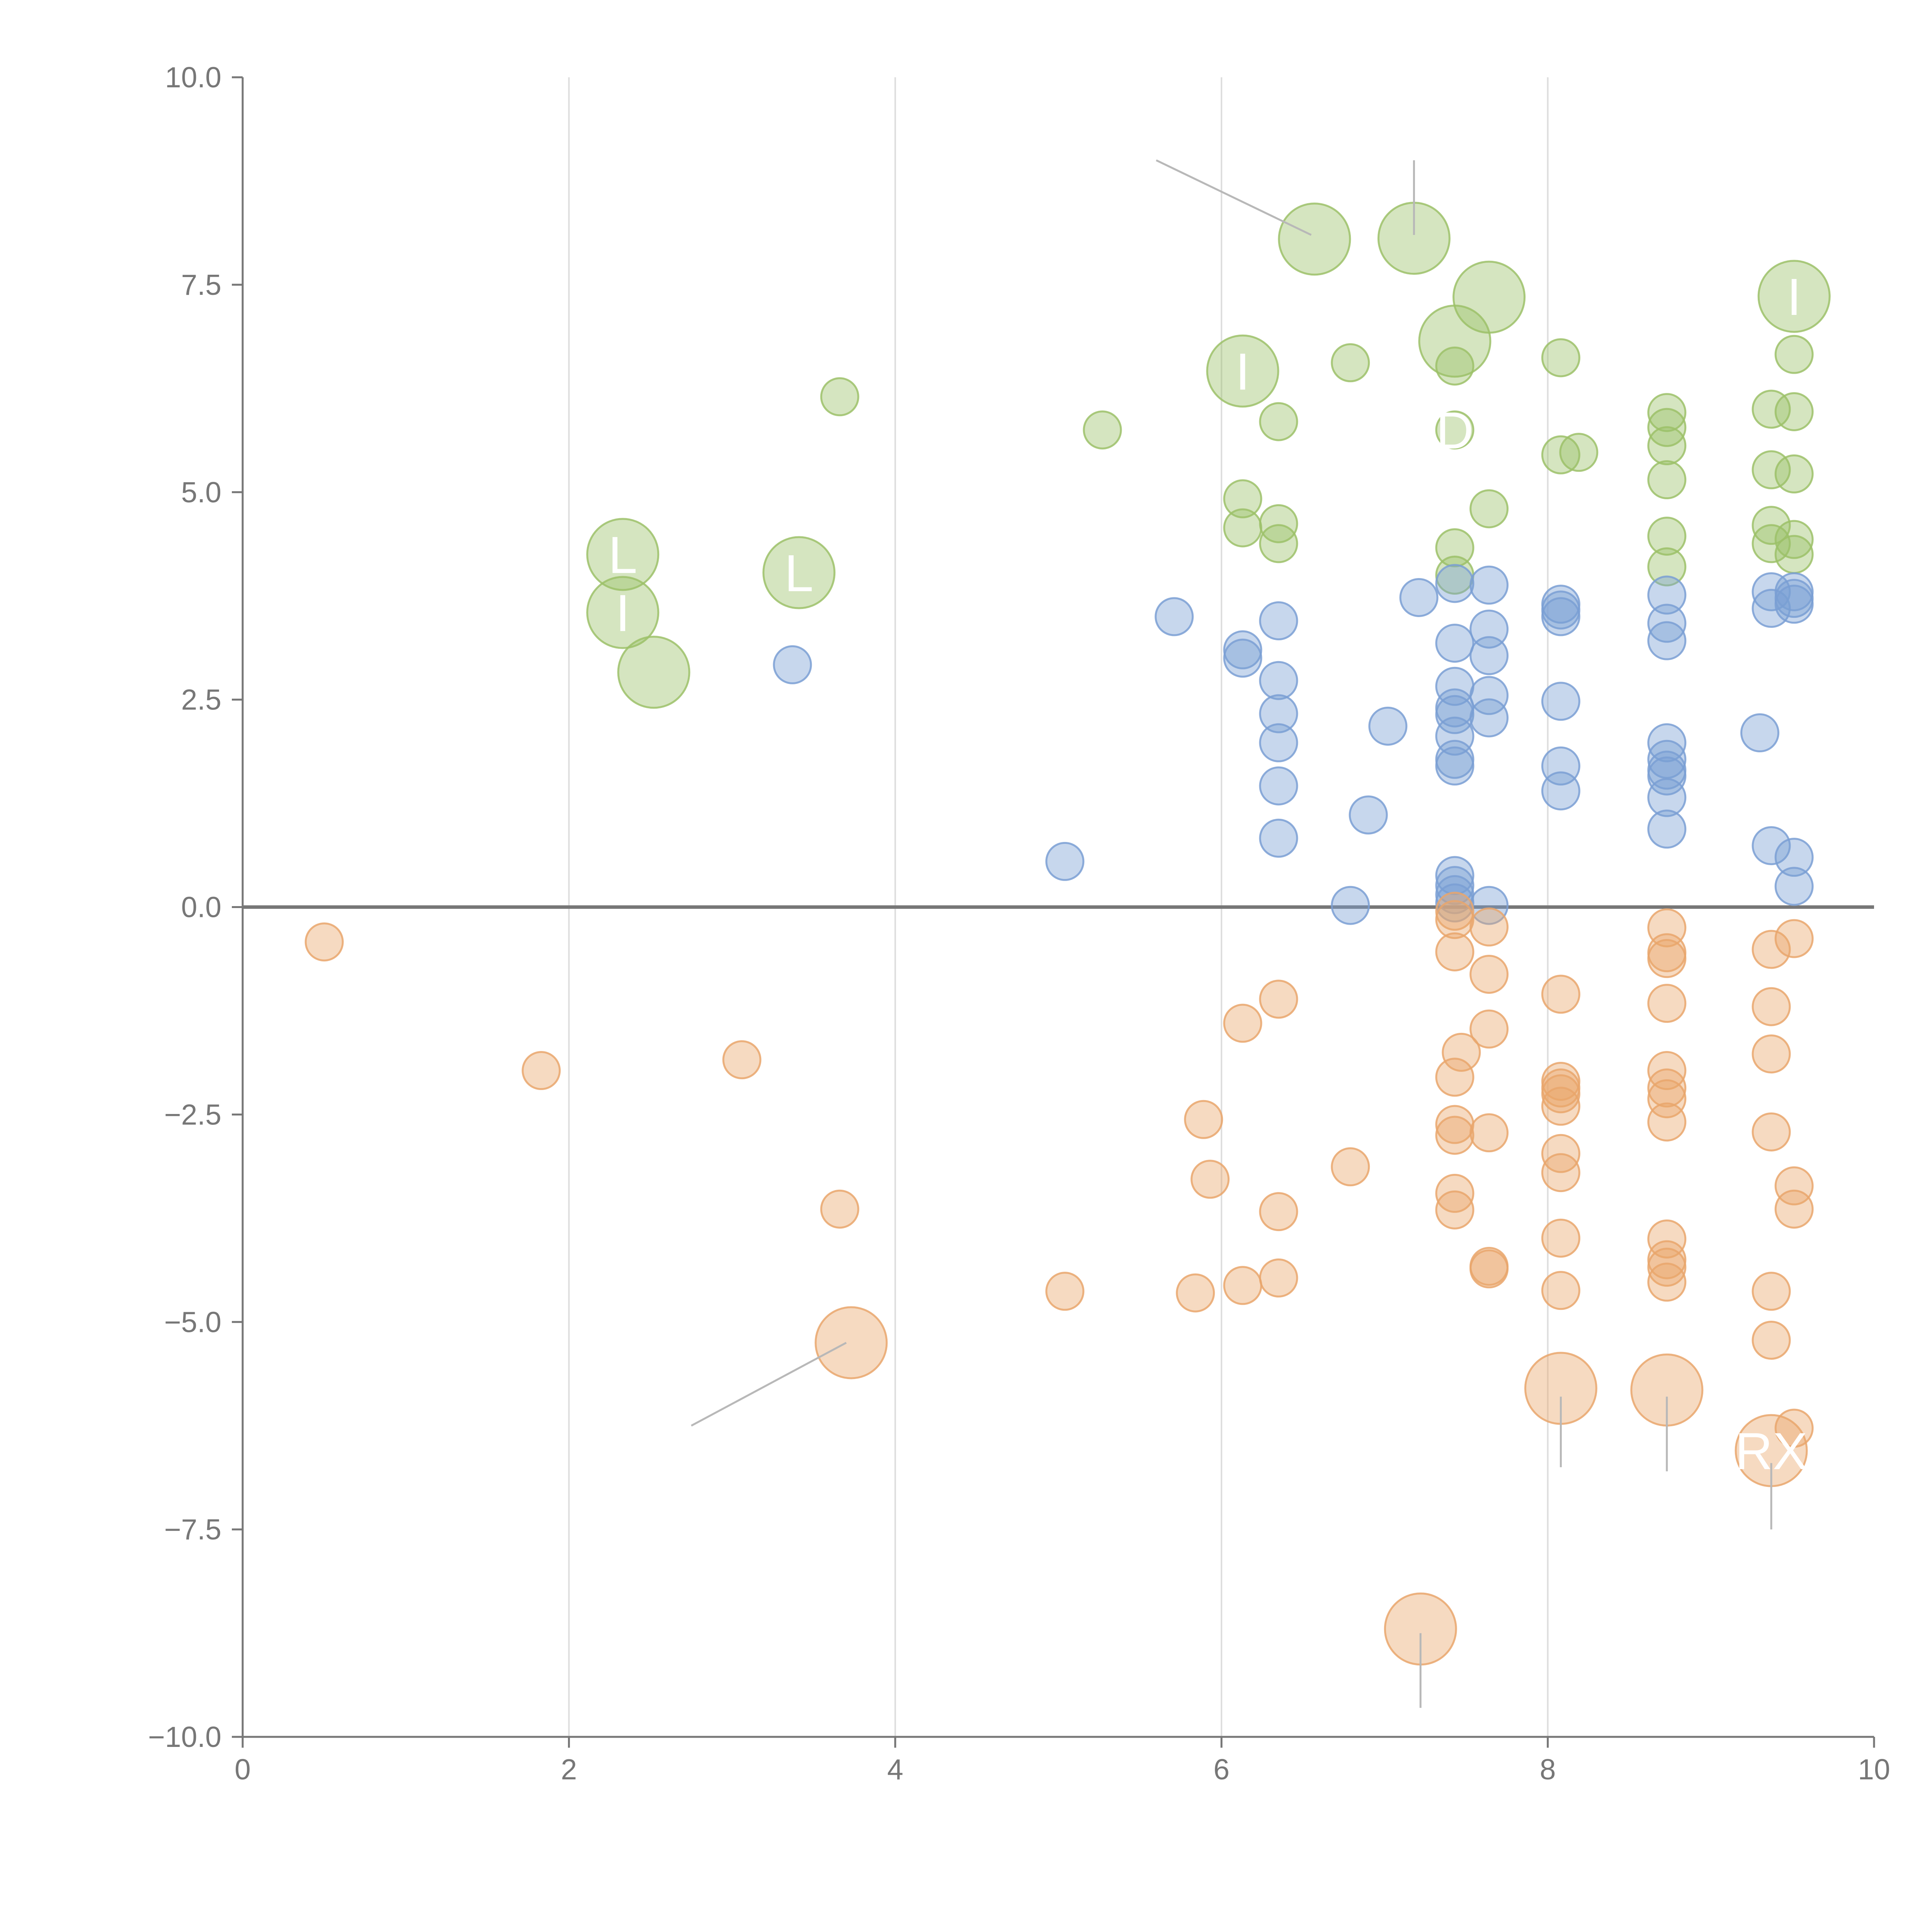 The image size is (1932, 1932). What do you see at coordinates (1548, 1770) in the screenshot?
I see `x-tick-label: 8` at bounding box center [1548, 1770].